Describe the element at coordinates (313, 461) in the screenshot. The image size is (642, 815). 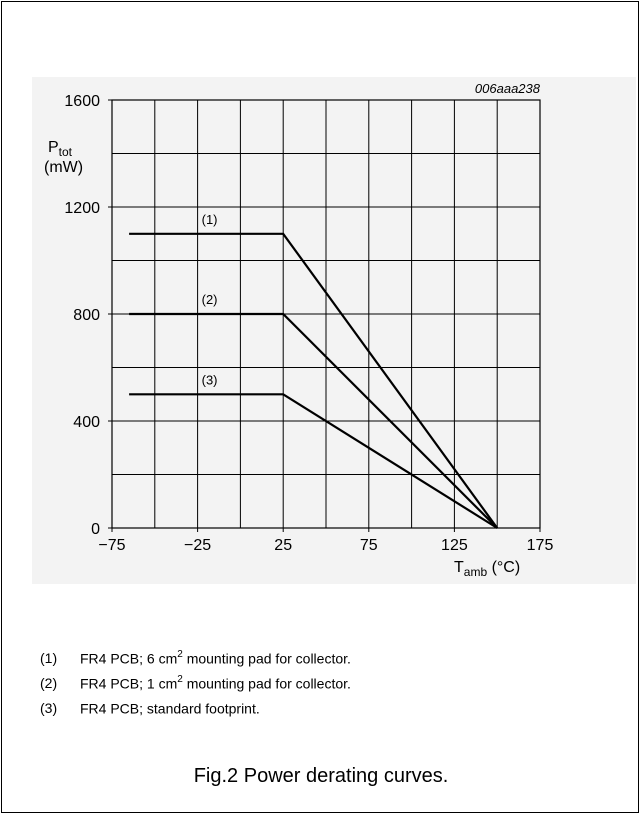
I see `derating-curve` at that location.